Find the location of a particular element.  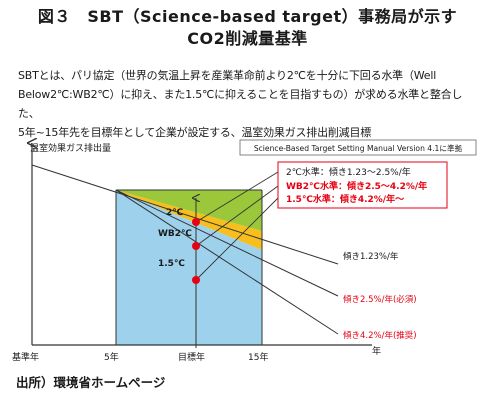

source-note: 出所）環境省ホームページ is located at coordinates (91, 382).